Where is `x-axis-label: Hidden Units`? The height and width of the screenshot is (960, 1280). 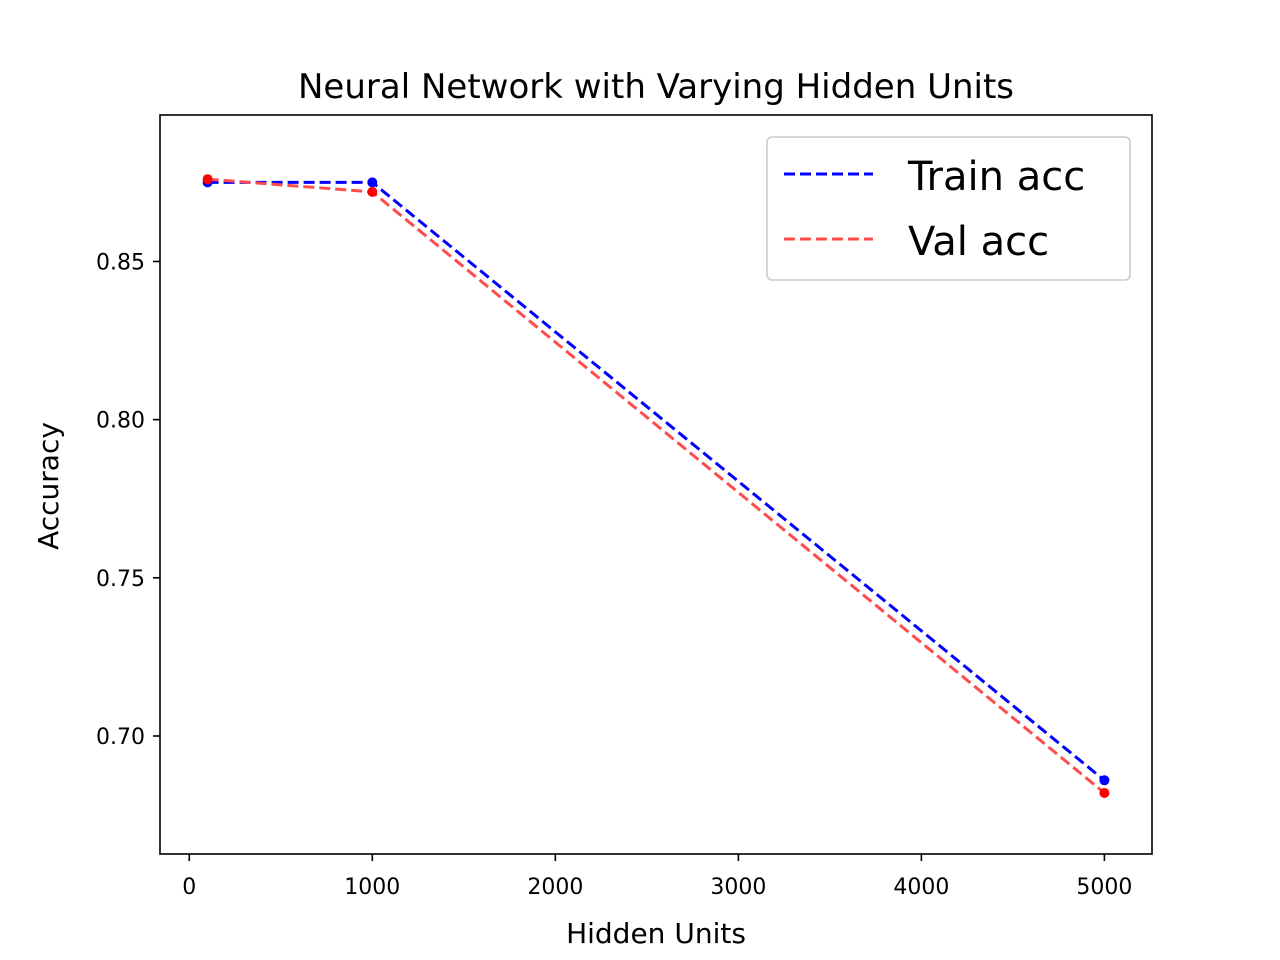
x-axis-label: Hidden Units is located at coordinates (656, 933).